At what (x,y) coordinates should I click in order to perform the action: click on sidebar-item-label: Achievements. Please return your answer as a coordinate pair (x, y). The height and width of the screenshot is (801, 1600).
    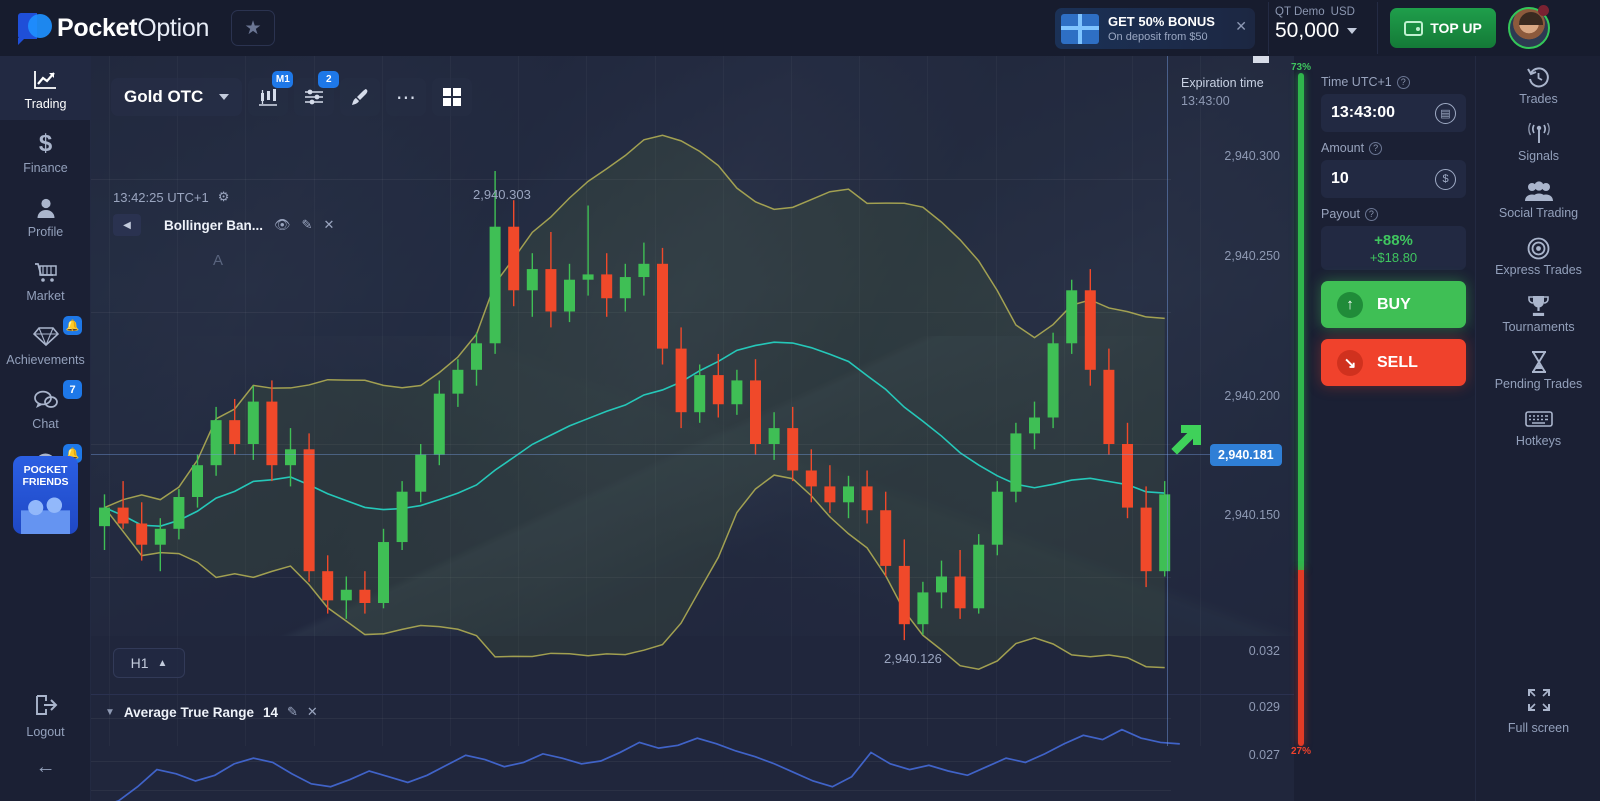
    Looking at the image, I should click on (45, 360).